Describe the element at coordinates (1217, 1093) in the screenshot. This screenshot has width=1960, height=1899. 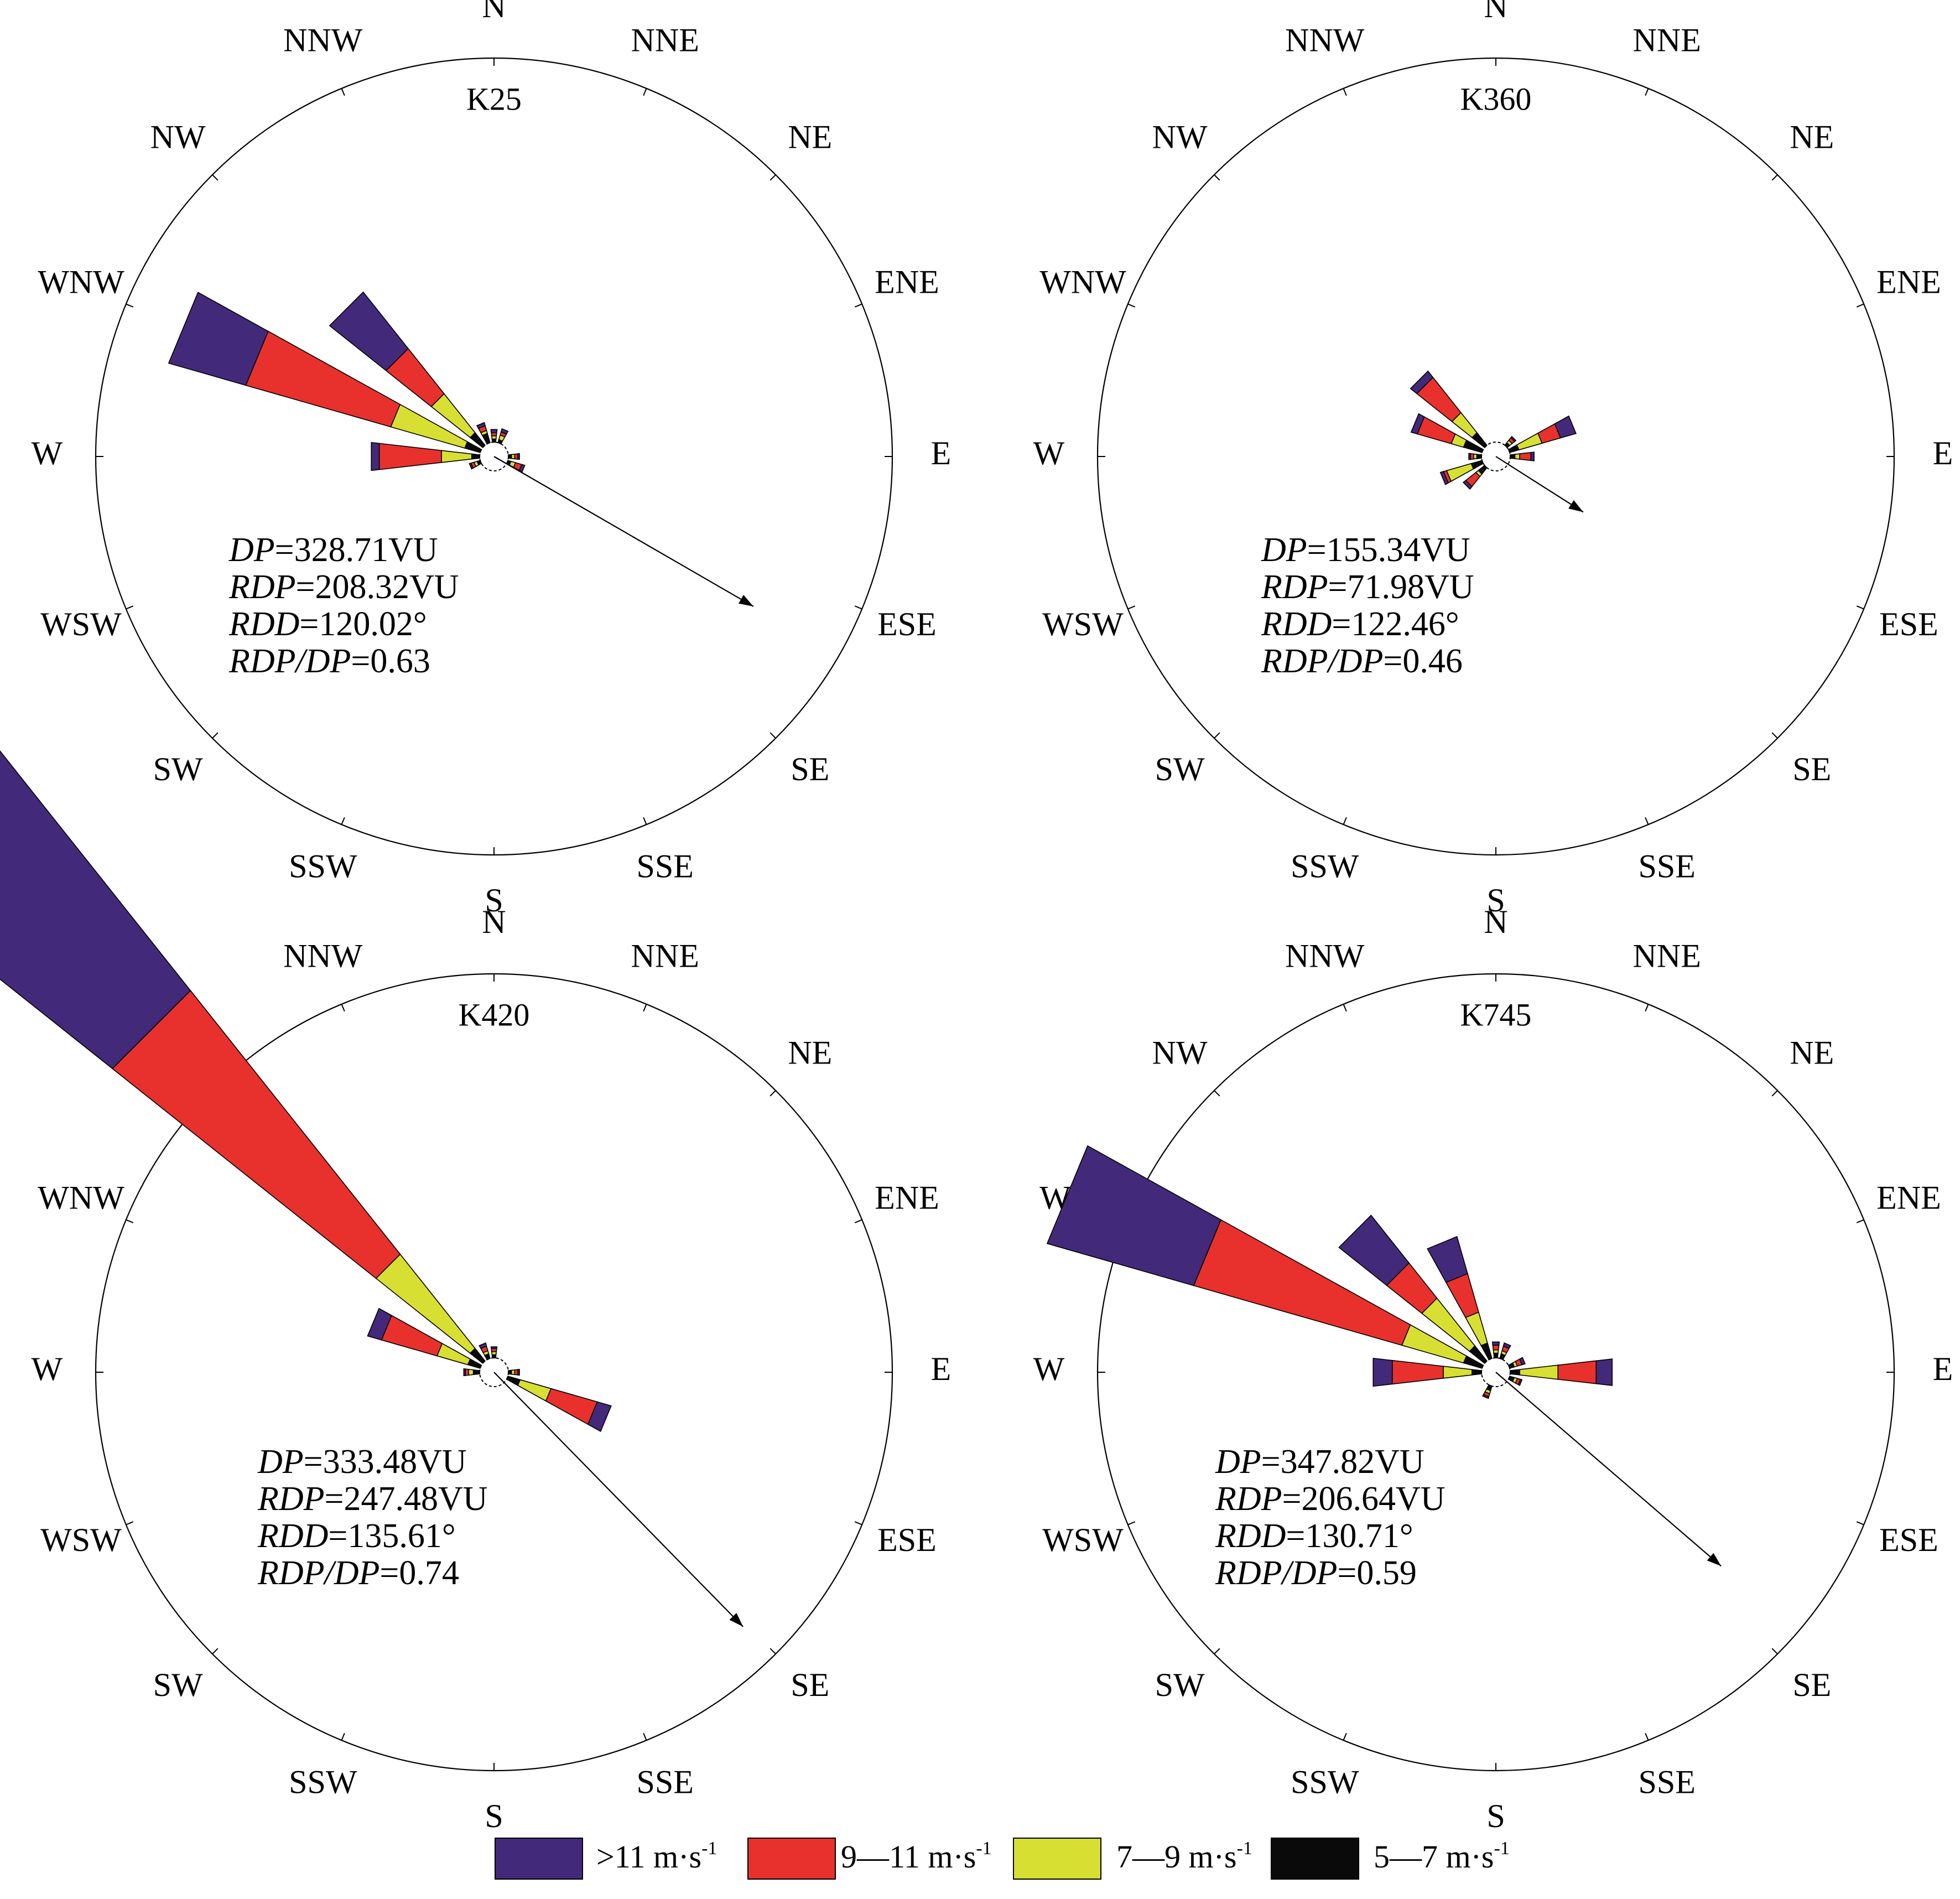
I see `tick-NW` at that location.